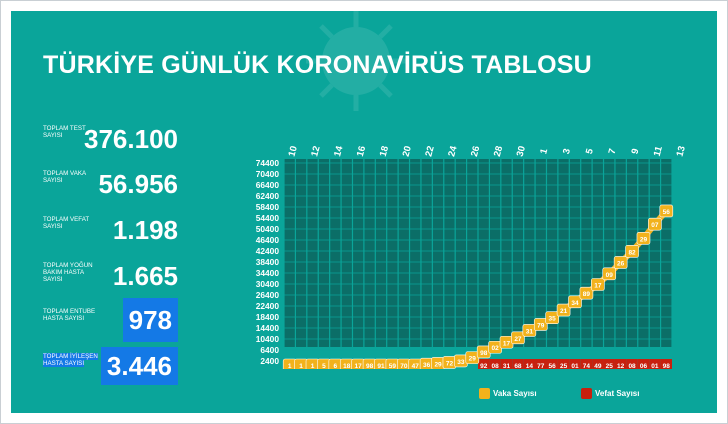  Describe the element at coordinates (658, 150) in the screenshot. I see `x-tick-label: 11` at that location.